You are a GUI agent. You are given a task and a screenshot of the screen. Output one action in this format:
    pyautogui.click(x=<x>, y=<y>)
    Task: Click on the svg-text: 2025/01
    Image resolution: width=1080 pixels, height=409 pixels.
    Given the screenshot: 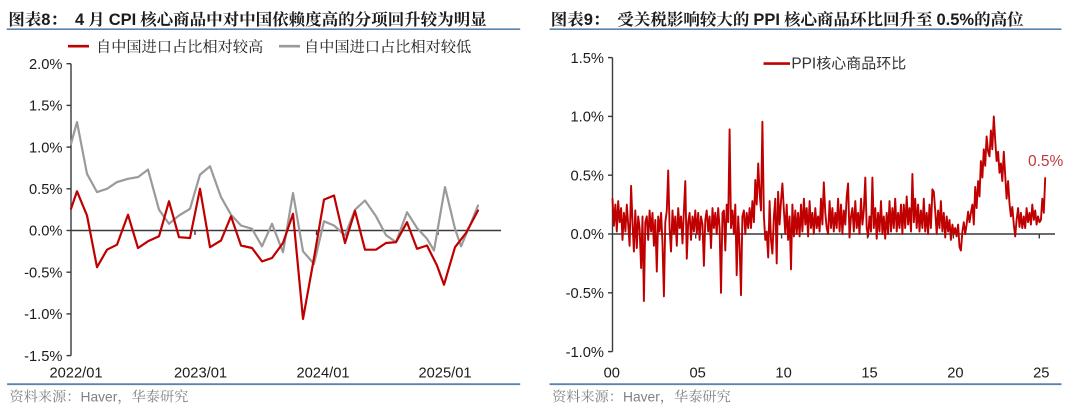 What is the action you would take?
    pyautogui.click(x=444, y=374)
    